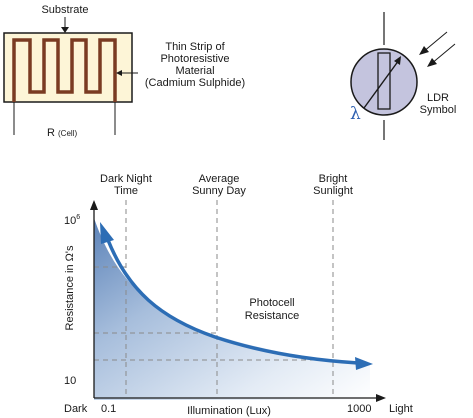 The width and height of the screenshot is (473, 418). What do you see at coordinates (333, 179) in the screenshot?
I see `marker-bright-sunlight-line1: Bright` at bounding box center [333, 179].